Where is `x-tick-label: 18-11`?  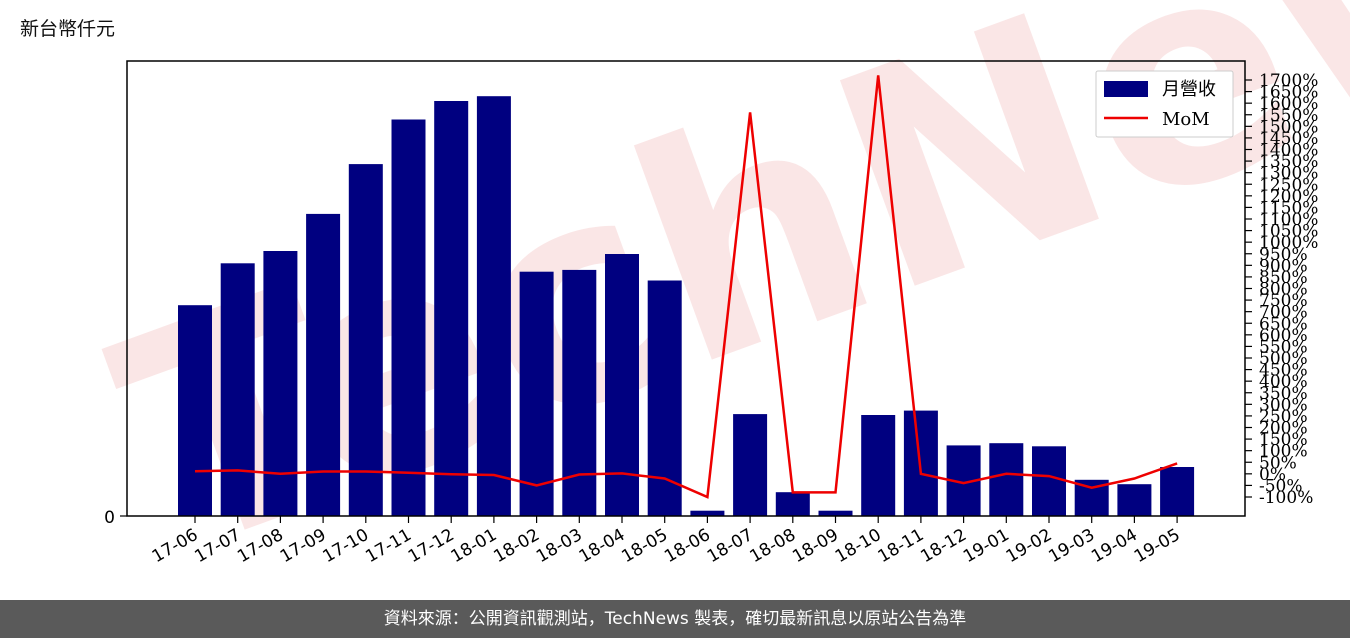
x-tick-label: 18-11 is located at coordinates (901, 546).